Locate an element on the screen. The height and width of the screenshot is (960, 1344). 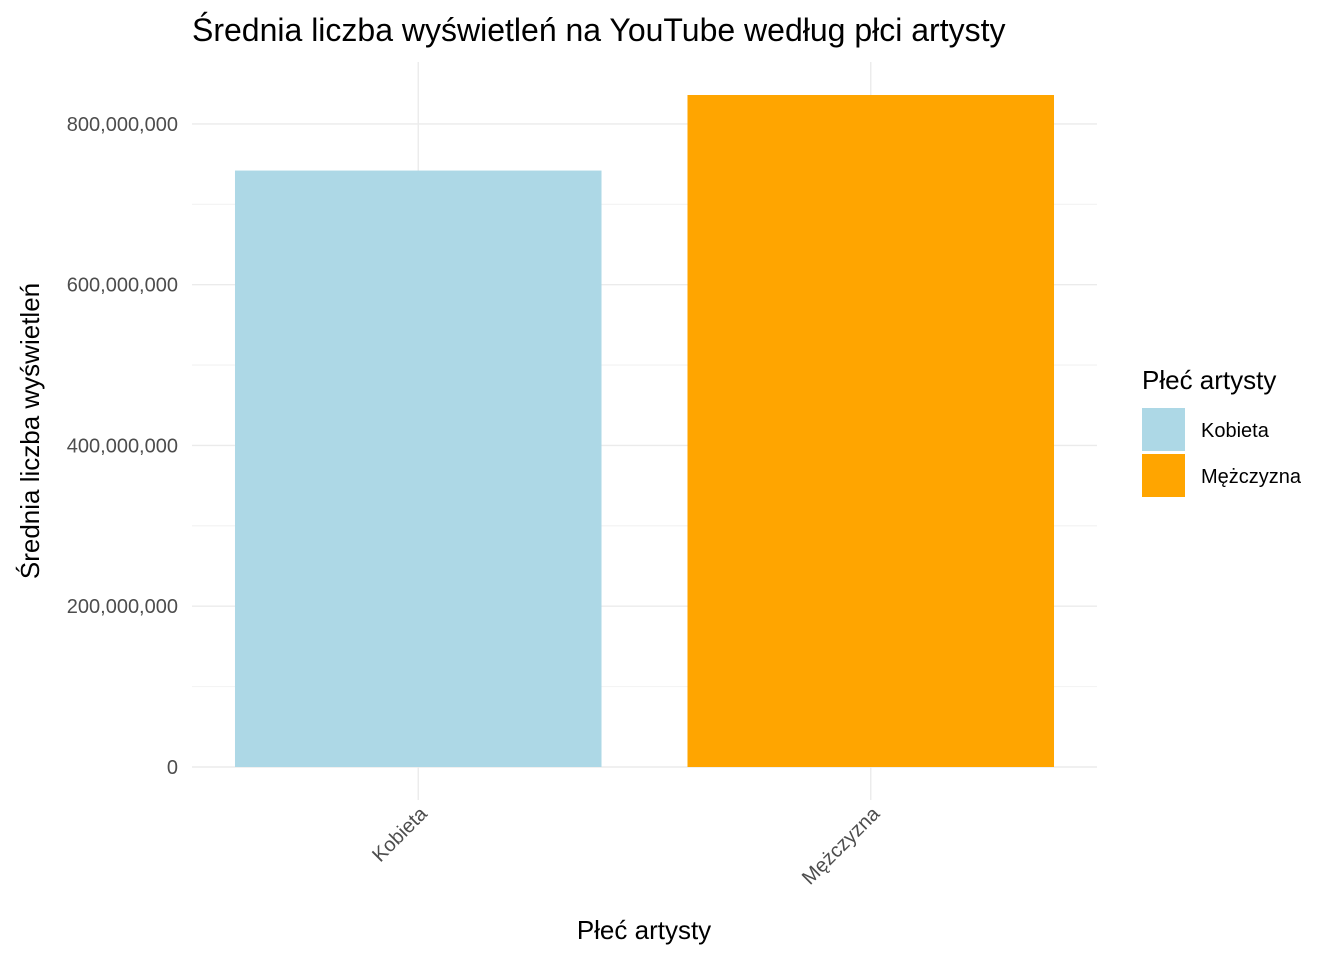
y-axis-title: Średnia liczba wyświetleń is located at coordinates (30, 431).